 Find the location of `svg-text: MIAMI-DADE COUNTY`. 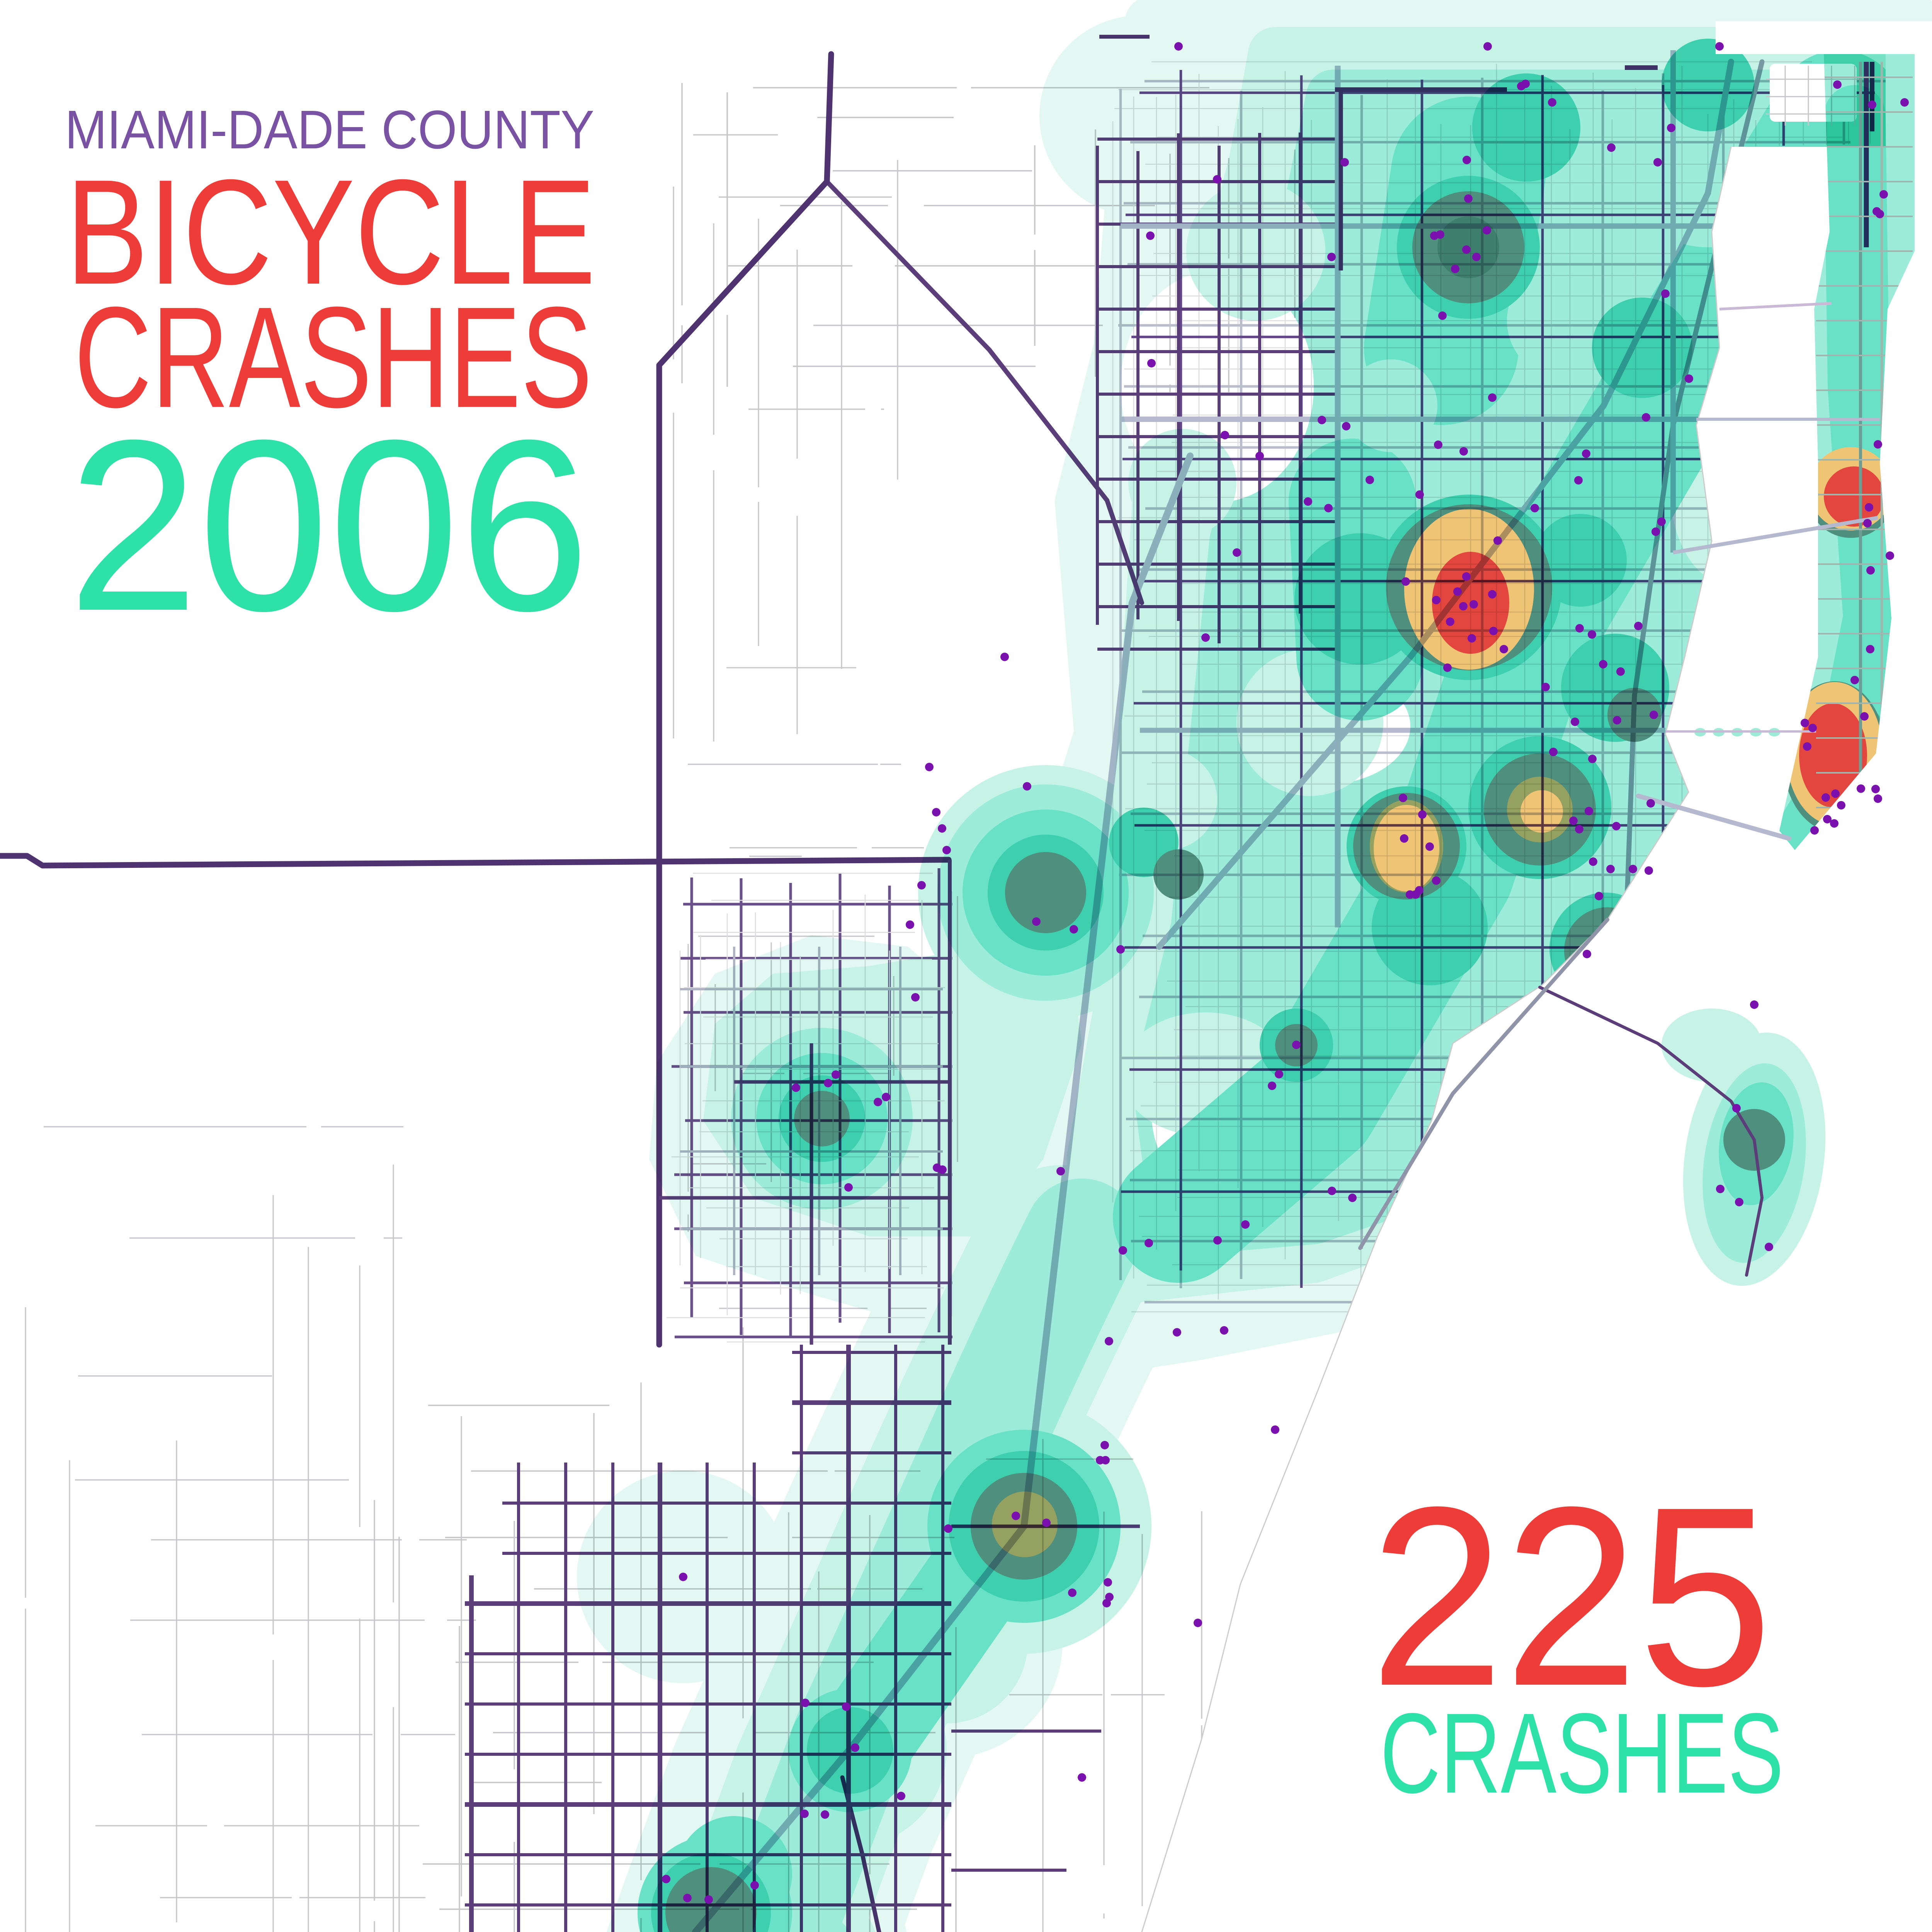

svg-text: MIAMI-DADE COUNTY is located at coordinates (330, 129).